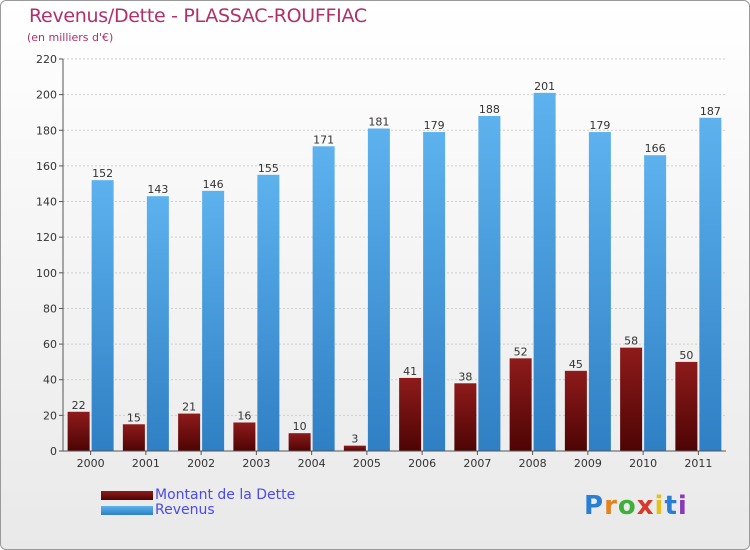 This screenshot has width=750, height=550. Describe the element at coordinates (627, 506) in the screenshot. I see `logo-letter: o` at that location.